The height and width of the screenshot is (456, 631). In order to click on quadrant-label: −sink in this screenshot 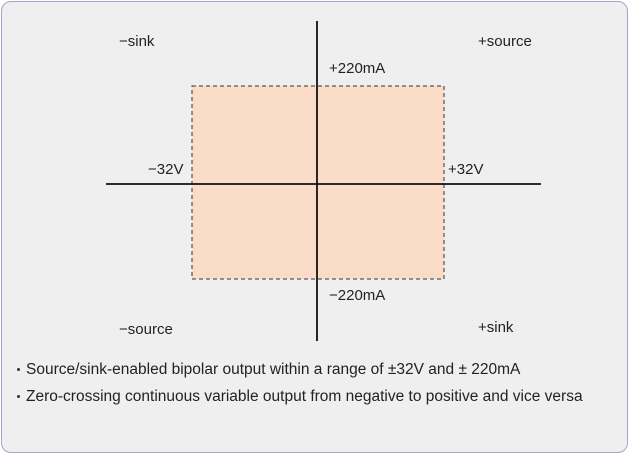, I will do `click(137, 41)`.